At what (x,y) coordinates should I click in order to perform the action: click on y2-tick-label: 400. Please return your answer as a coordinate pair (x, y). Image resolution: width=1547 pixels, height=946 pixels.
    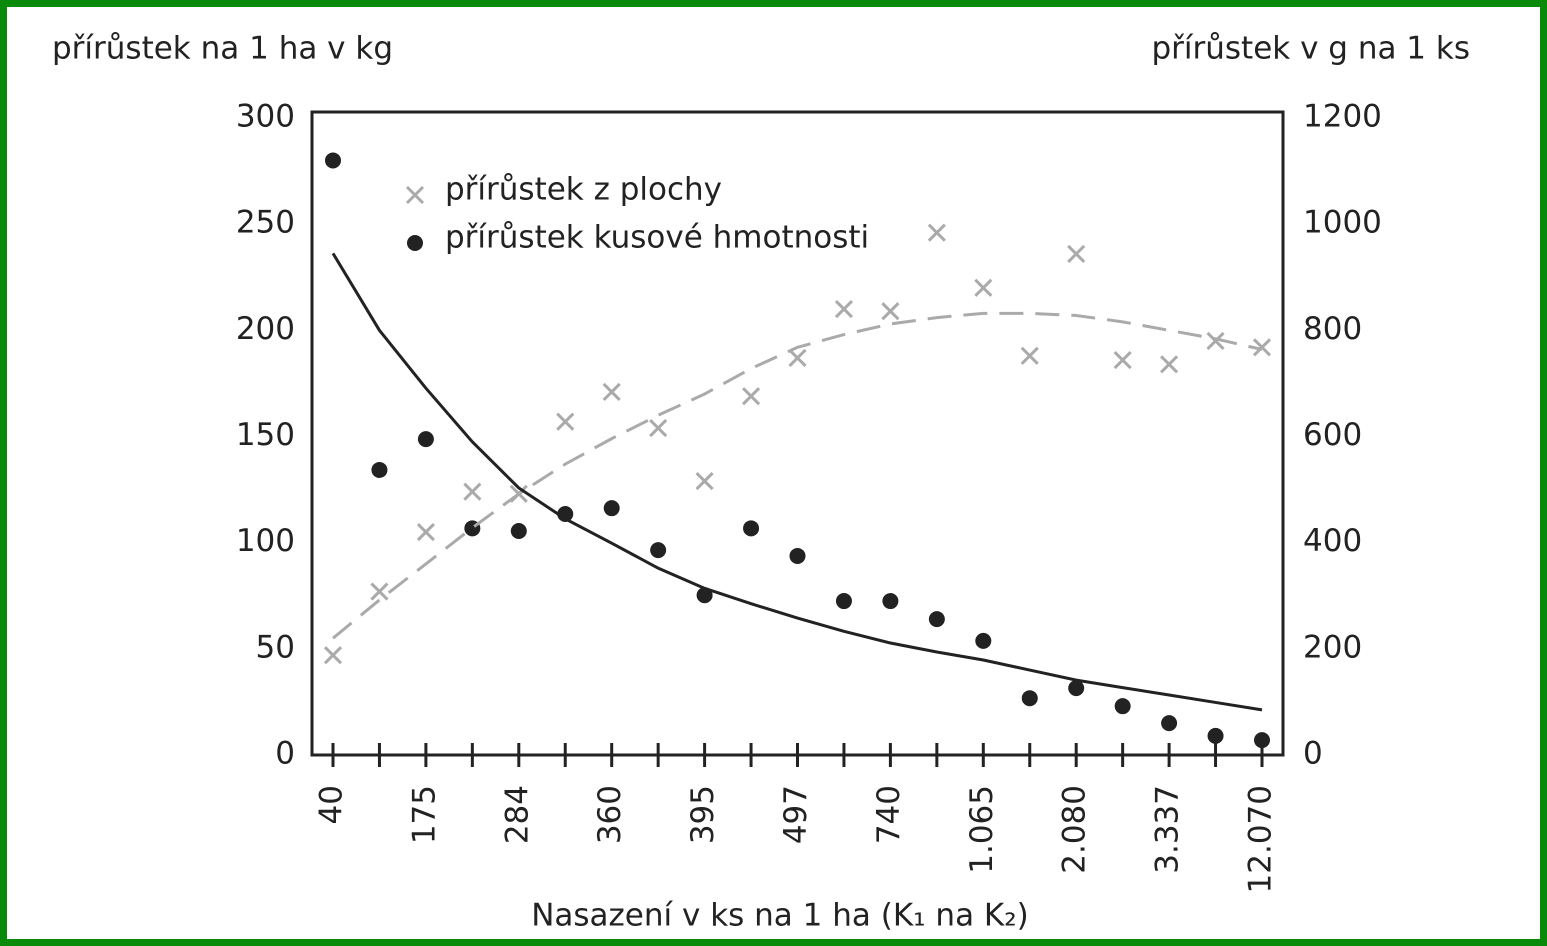
    Looking at the image, I should click on (1332, 541).